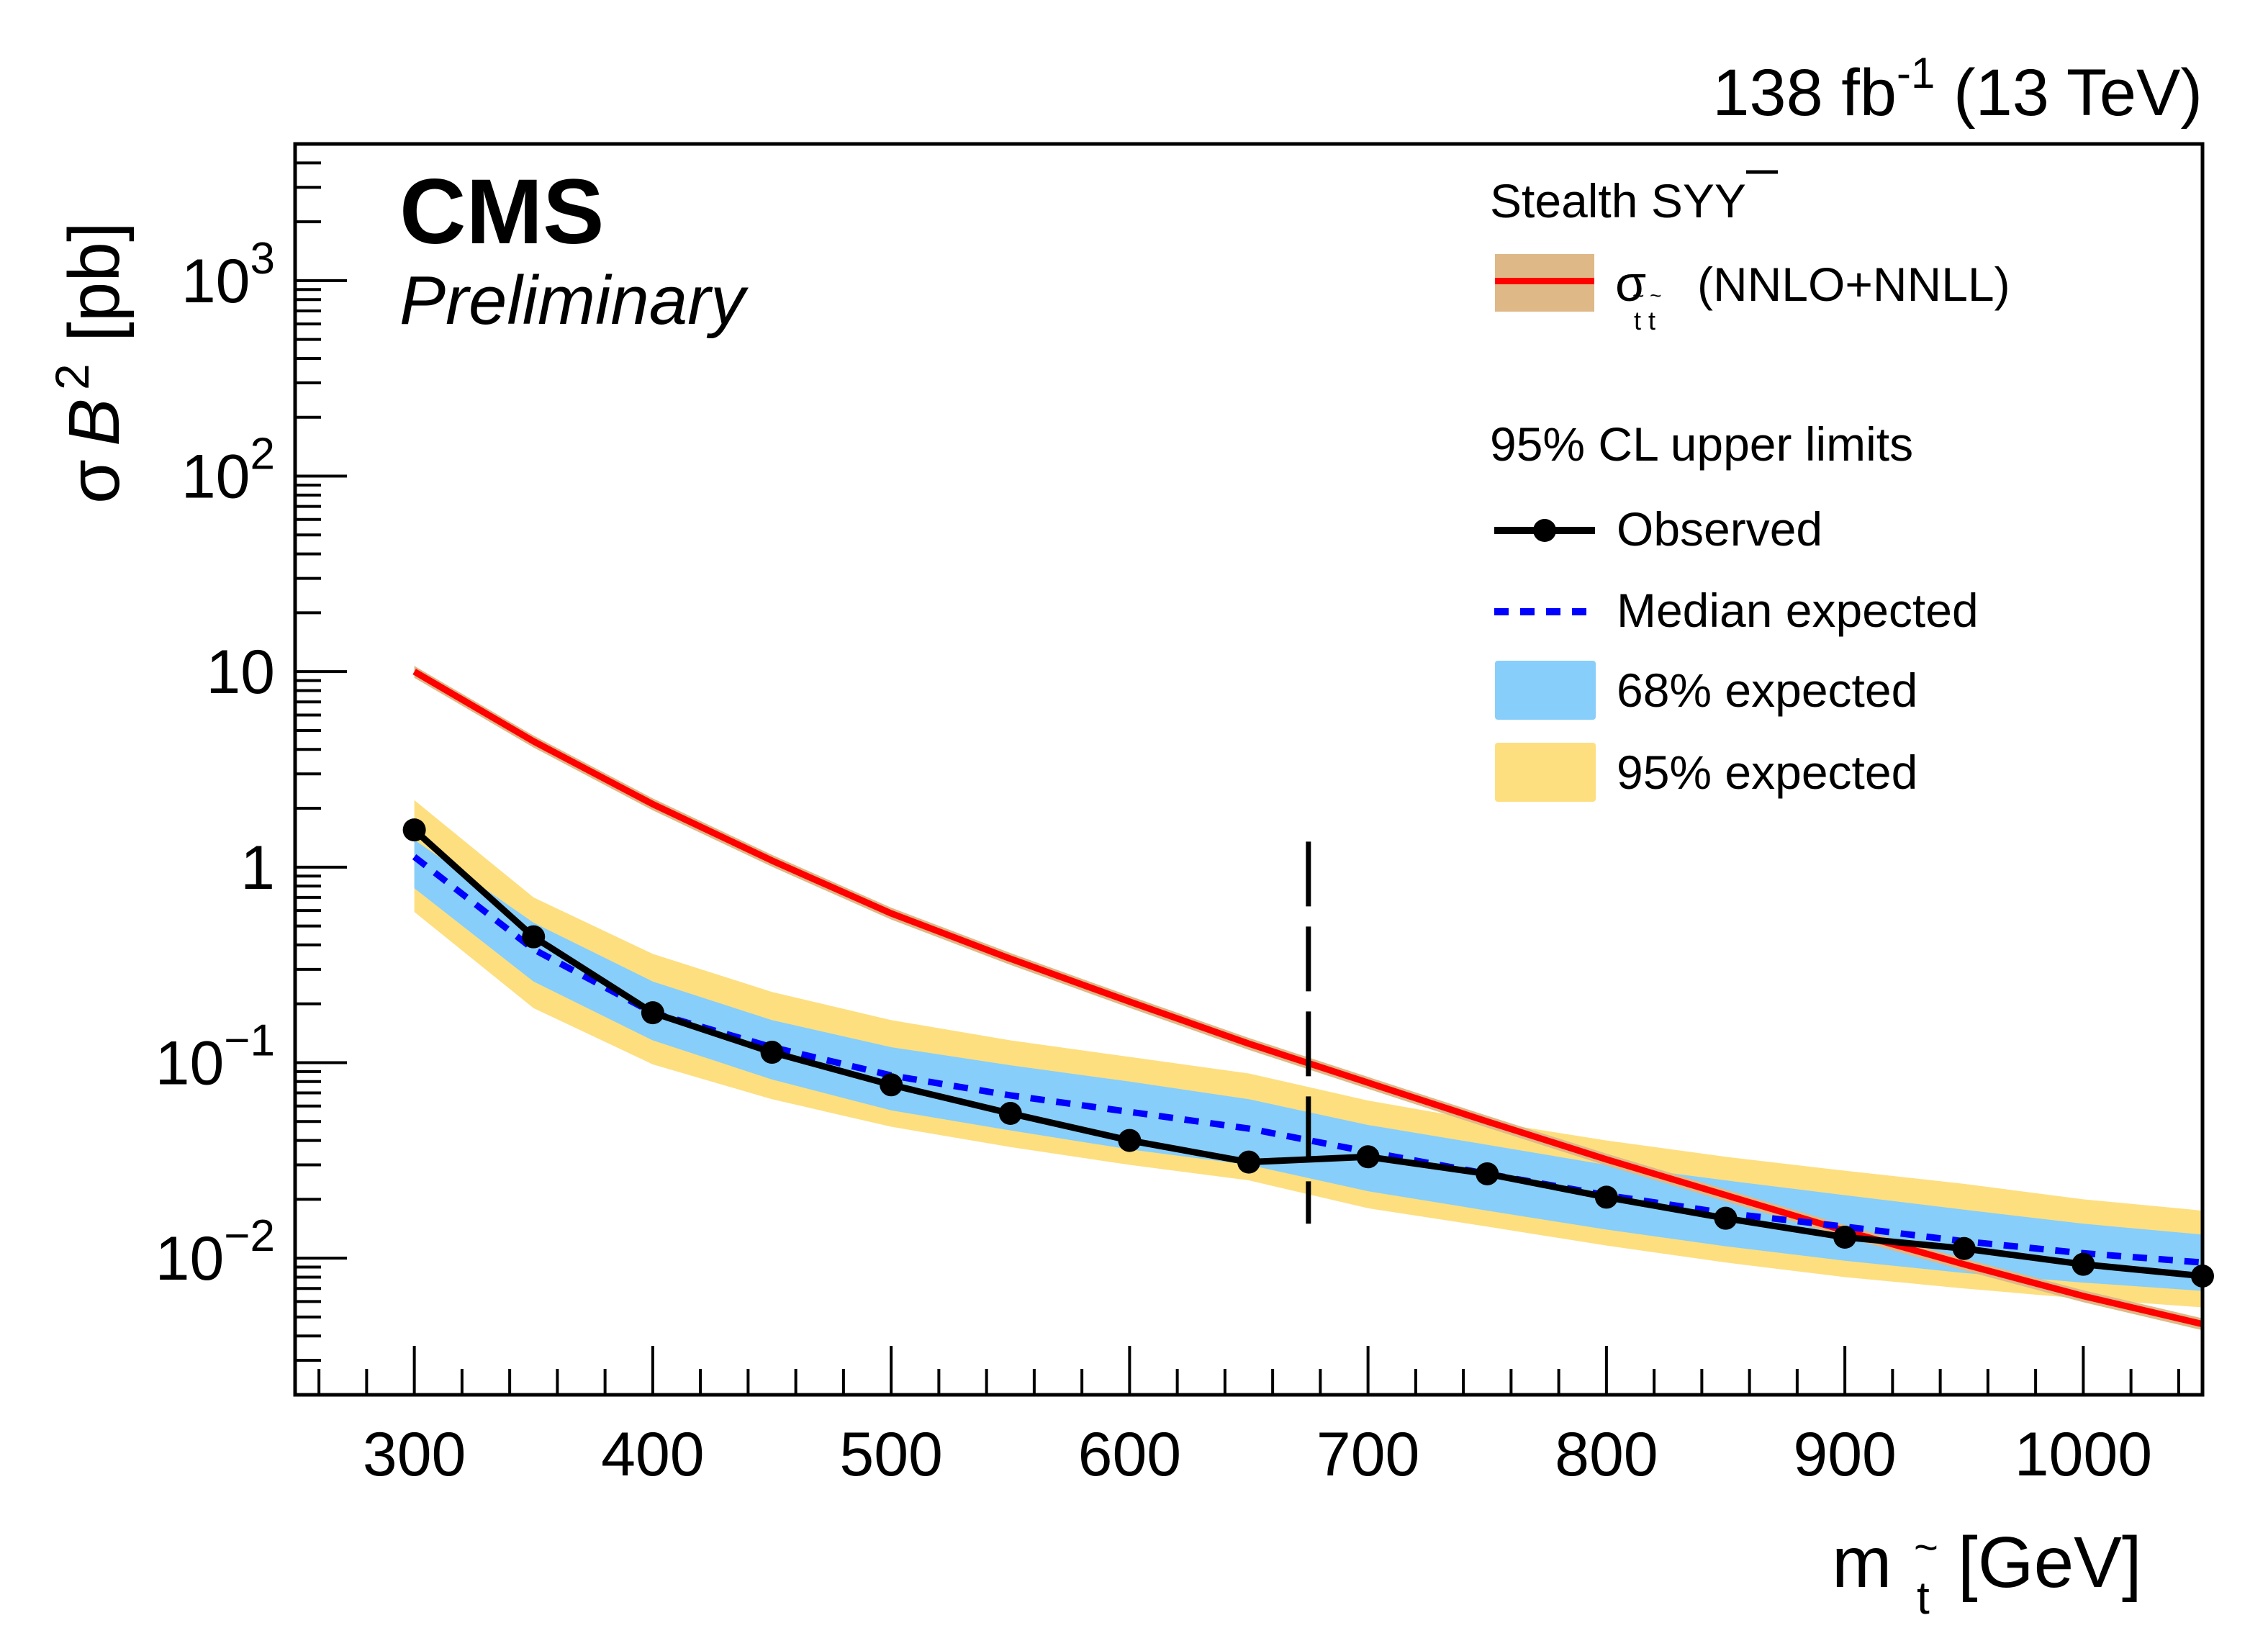 The image size is (2268, 1628). I want to click on legend-limits-header: 95% CL upper limits, so click(1701, 444).